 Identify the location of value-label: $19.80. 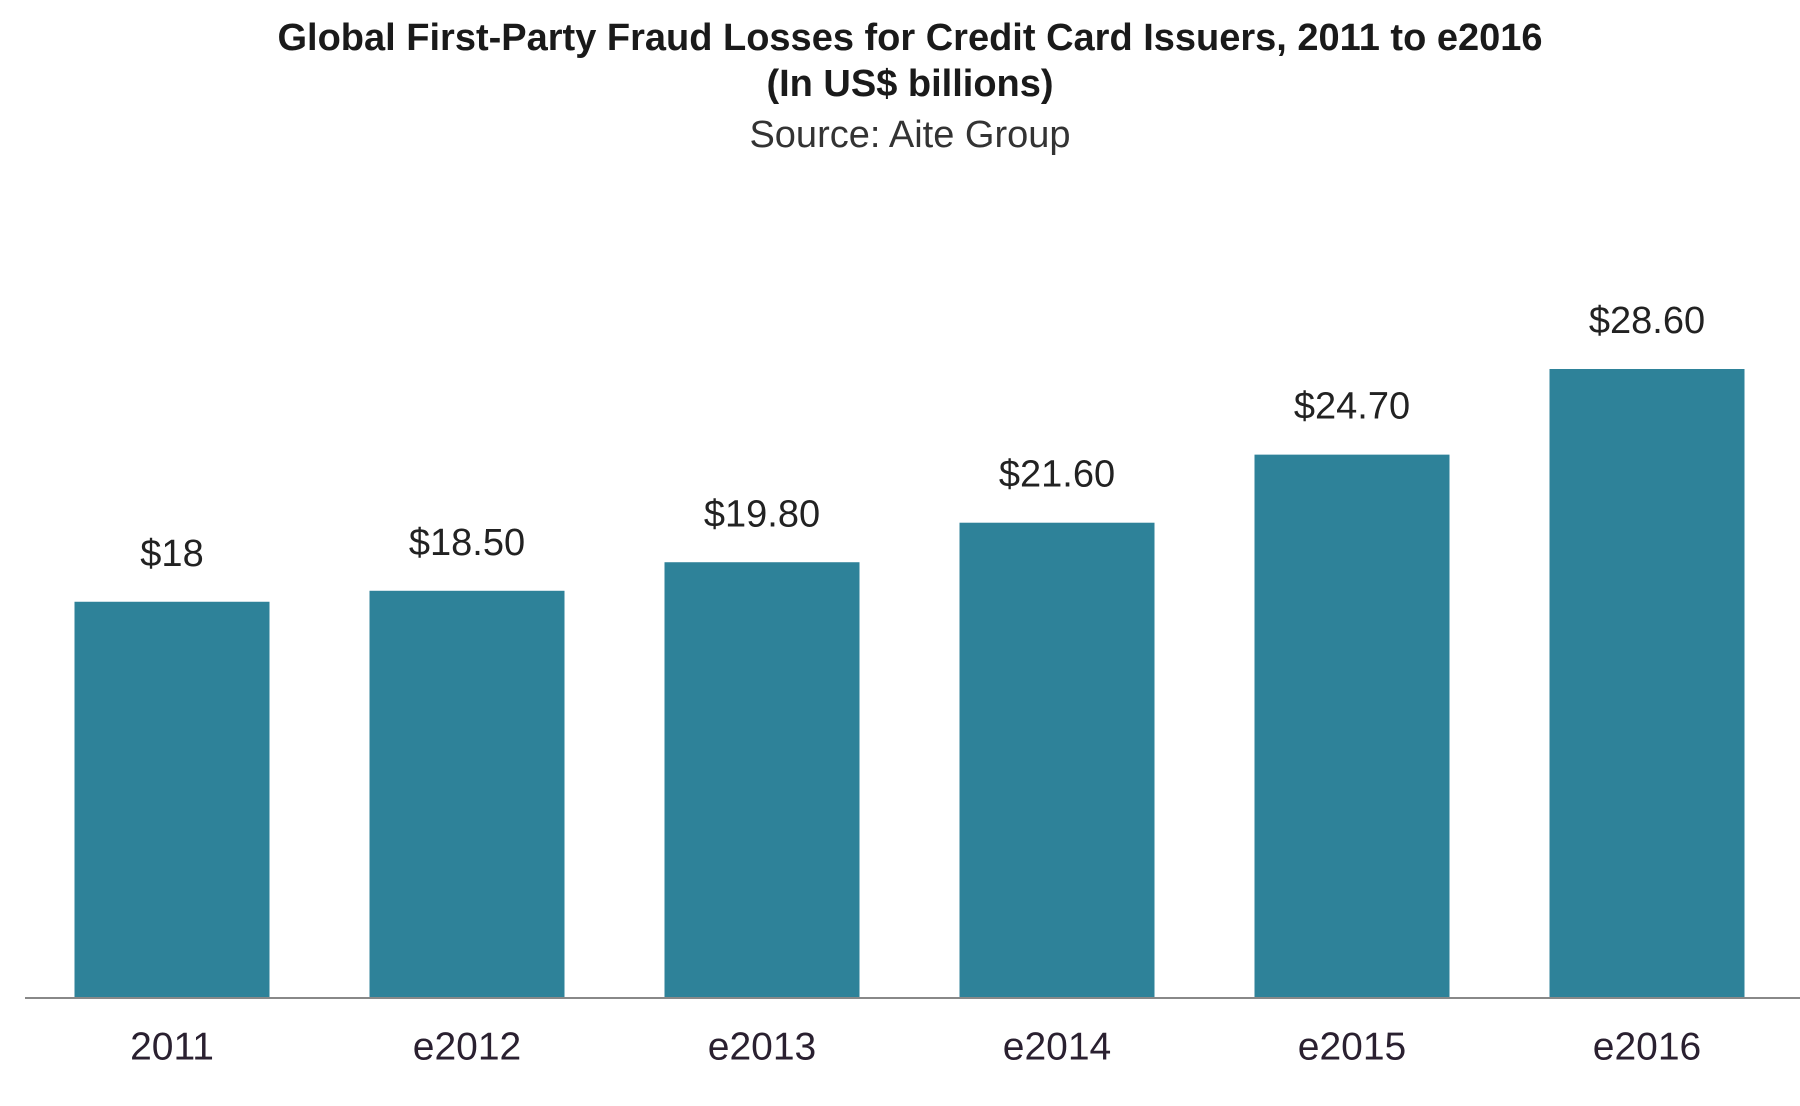
(762, 514).